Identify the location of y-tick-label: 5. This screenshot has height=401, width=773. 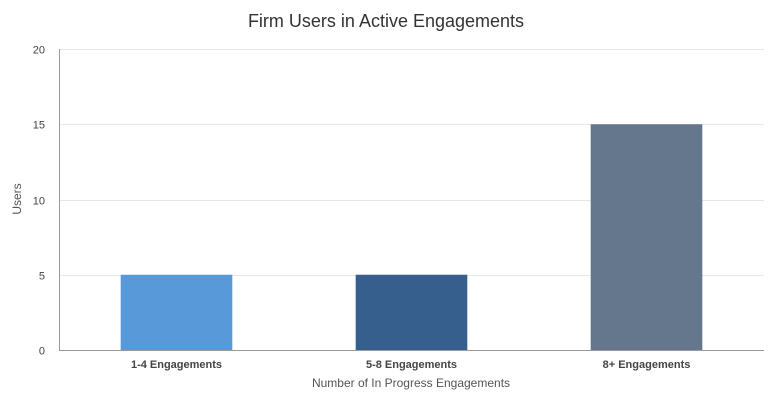
(42, 277).